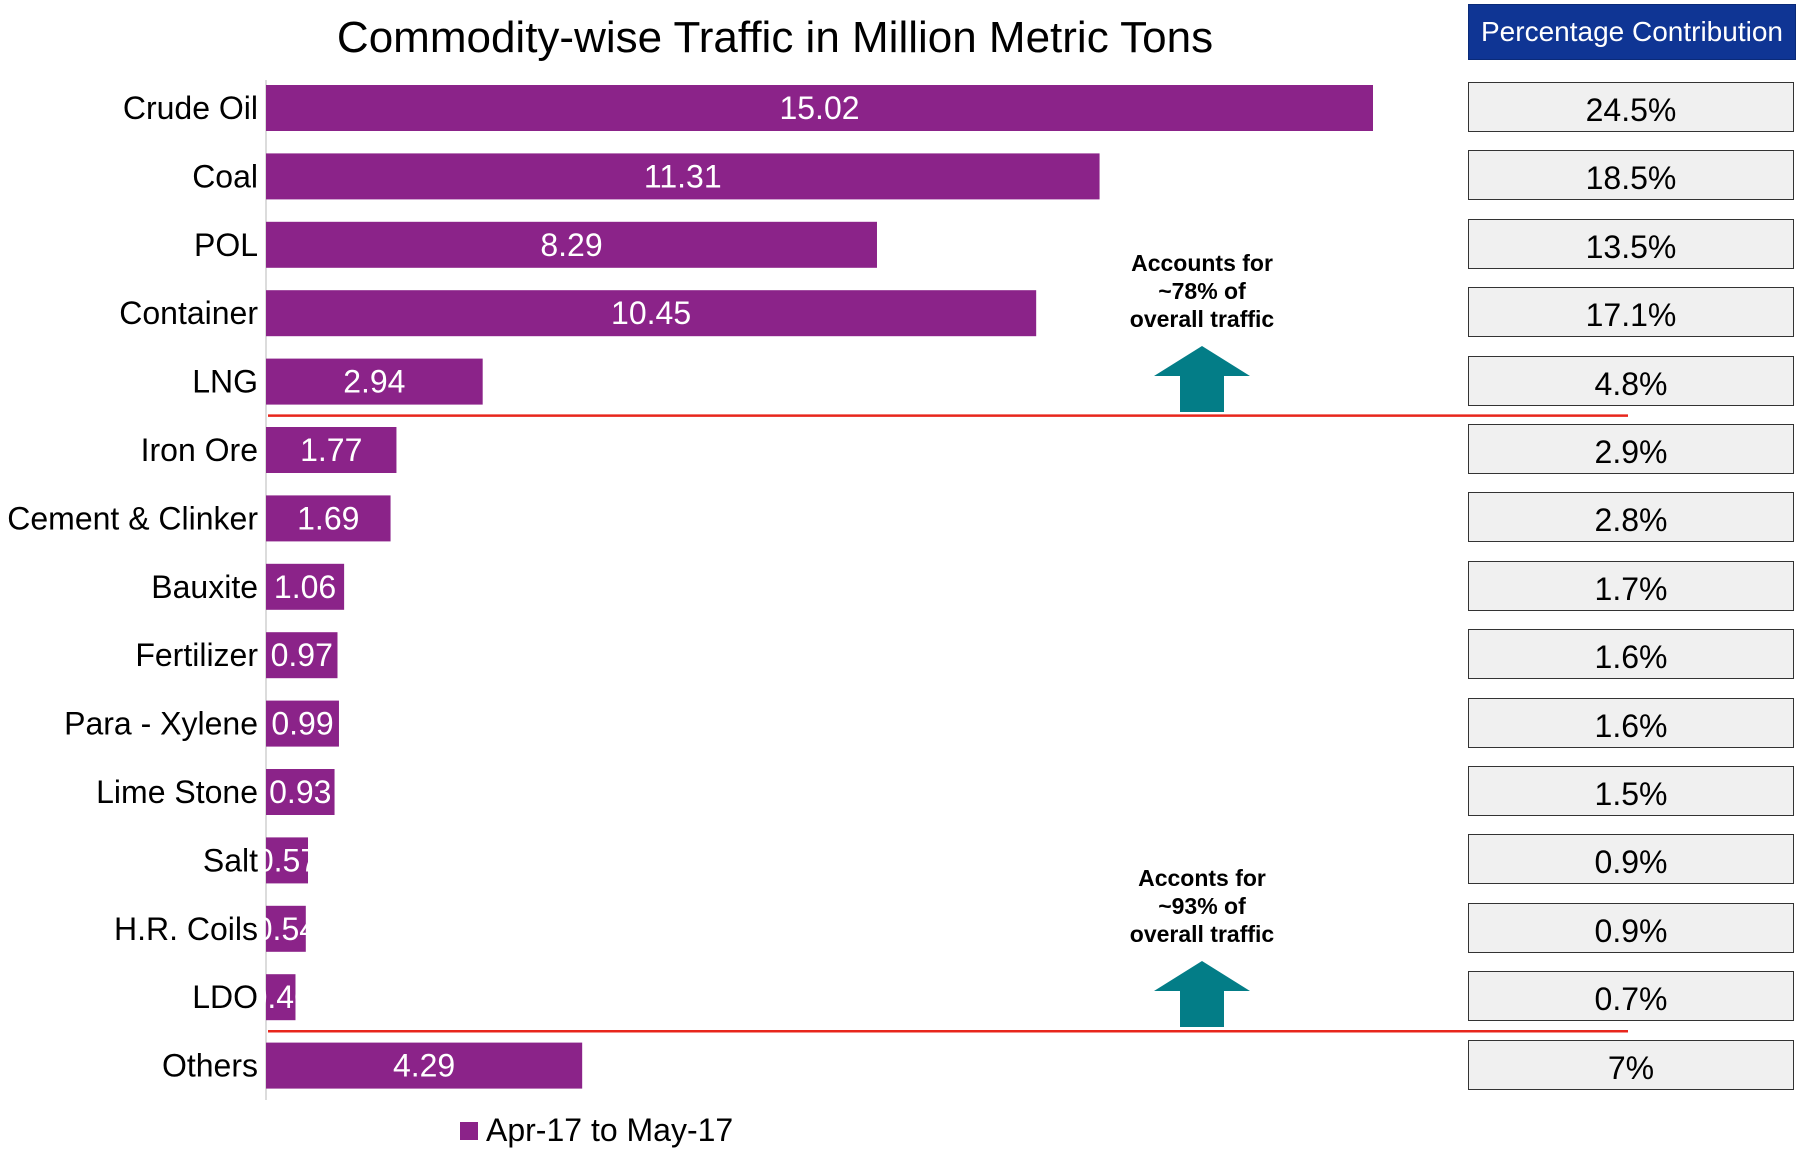 The height and width of the screenshot is (1149, 1802). Describe the element at coordinates (210, 1066) in the screenshot. I see `category-label-14: Others` at that location.